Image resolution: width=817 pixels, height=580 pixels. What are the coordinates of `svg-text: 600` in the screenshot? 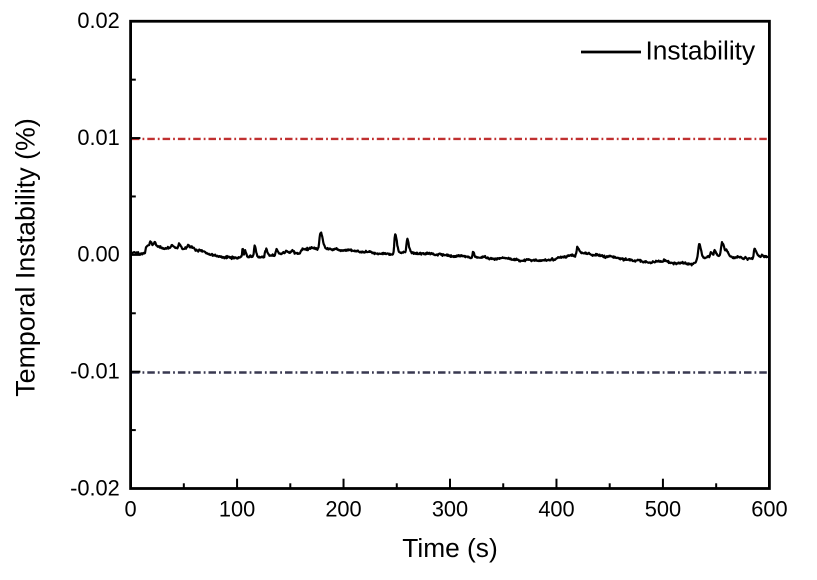 It's located at (769, 509).